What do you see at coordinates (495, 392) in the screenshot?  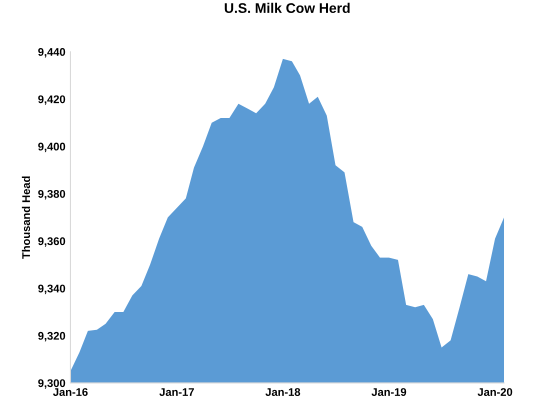 I see `x-tick-label: Jan-20` at bounding box center [495, 392].